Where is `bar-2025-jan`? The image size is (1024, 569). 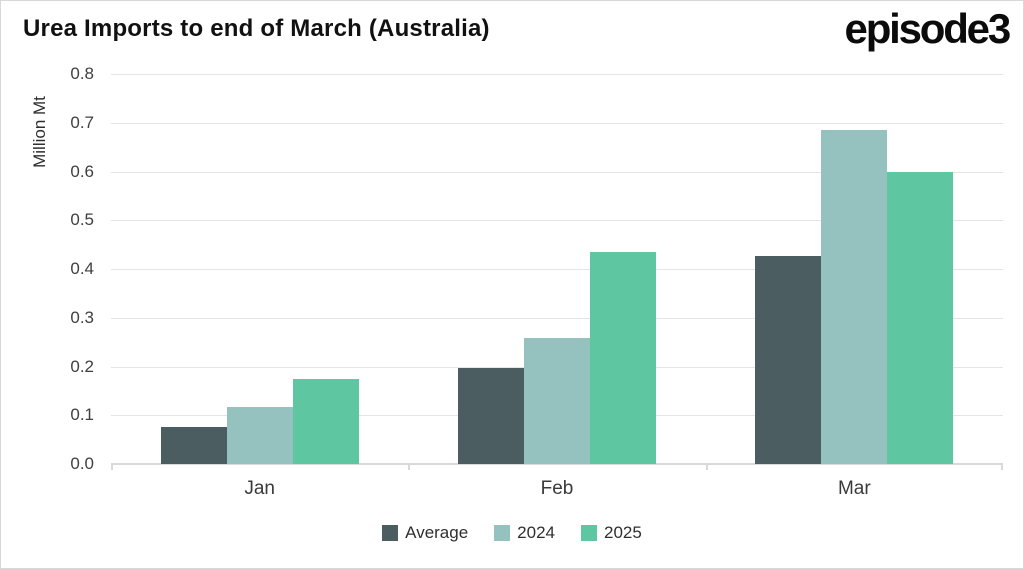
bar-2025-jan is located at coordinates (325, 421).